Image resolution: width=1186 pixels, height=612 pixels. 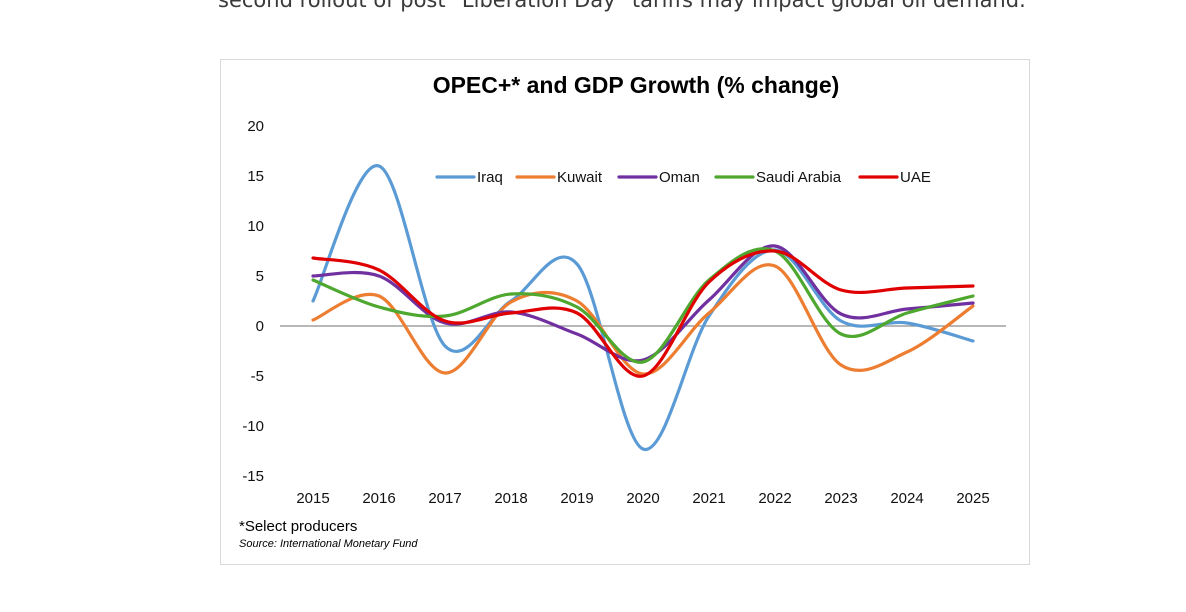 What do you see at coordinates (915, 177) in the screenshot?
I see `legend-label-uae: UAE` at bounding box center [915, 177].